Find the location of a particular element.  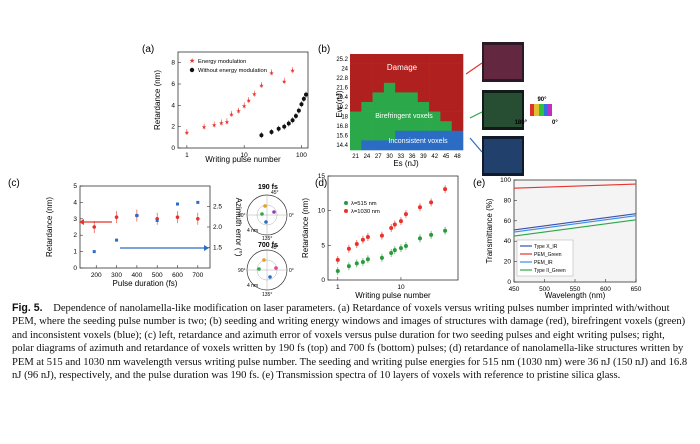

y-tick-label: 5 is located at coordinates (323, 245).